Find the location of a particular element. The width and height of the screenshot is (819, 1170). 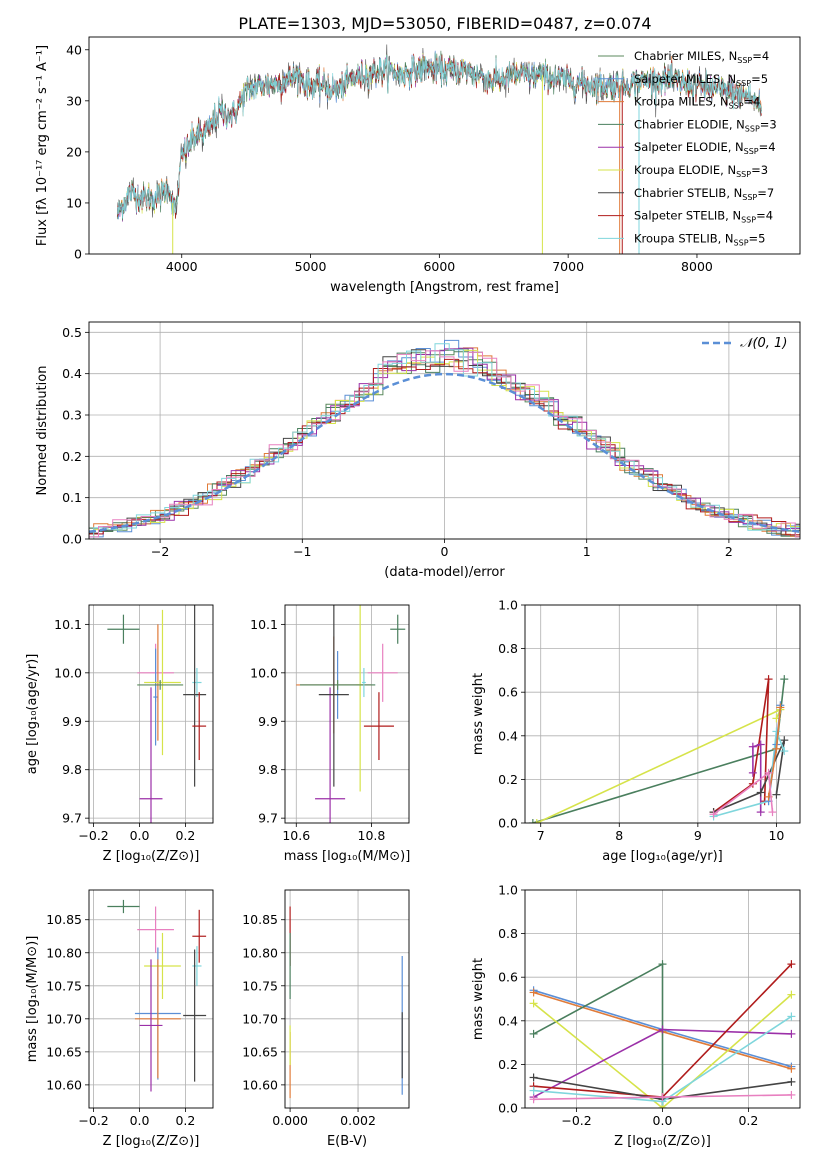

x-tick-label: 7 is located at coordinates (541, 835).